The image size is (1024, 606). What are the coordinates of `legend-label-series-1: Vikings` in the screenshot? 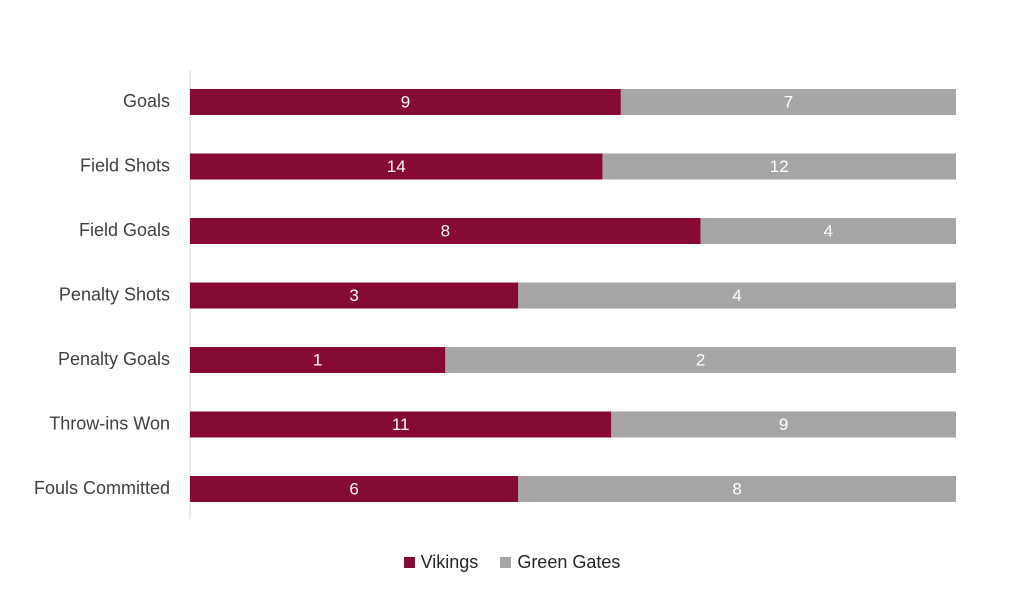 It's located at (449, 562).